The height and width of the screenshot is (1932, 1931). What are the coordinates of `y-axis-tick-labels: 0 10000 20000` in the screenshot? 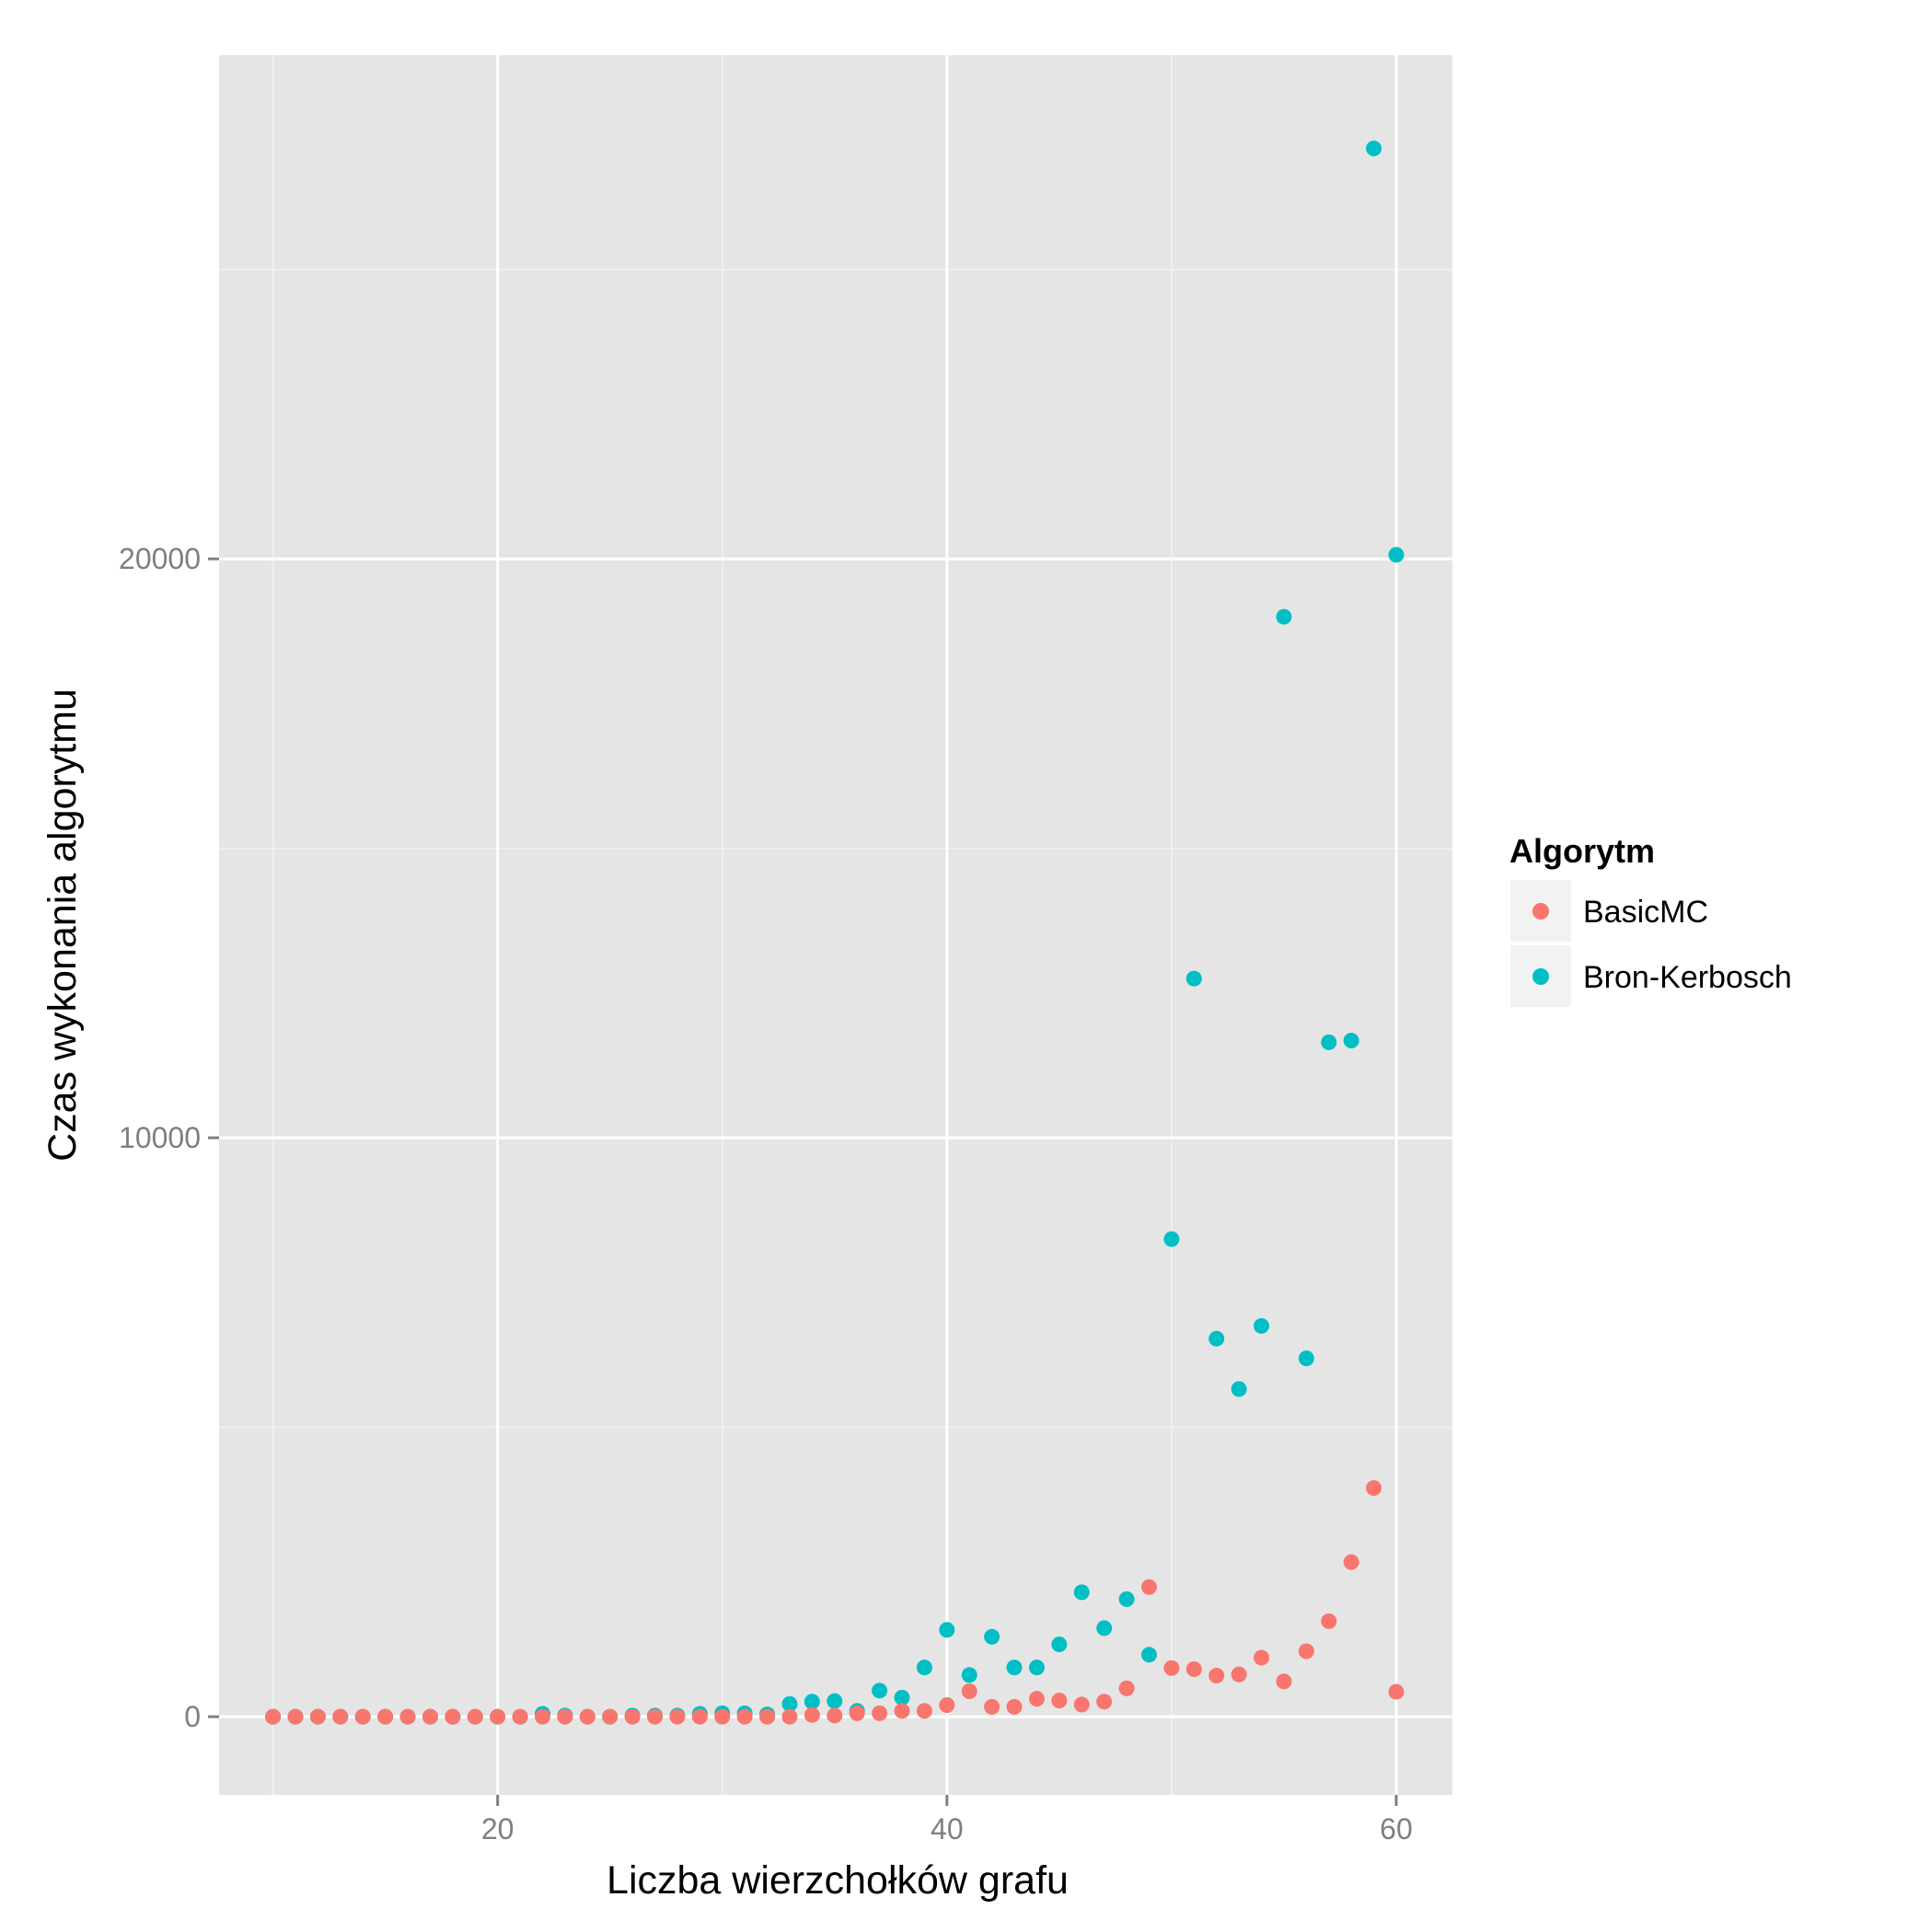 It's located at (160, 1138).